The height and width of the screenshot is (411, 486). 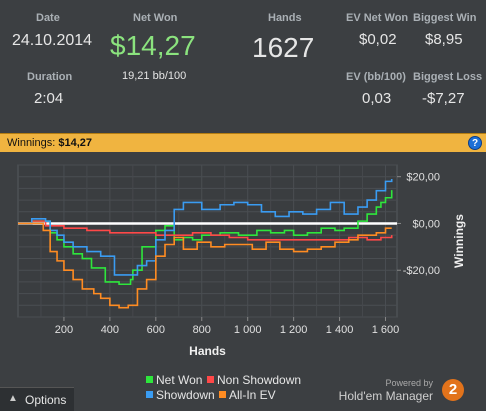 I want to click on series-line-non-showdown, so click(x=205, y=230).